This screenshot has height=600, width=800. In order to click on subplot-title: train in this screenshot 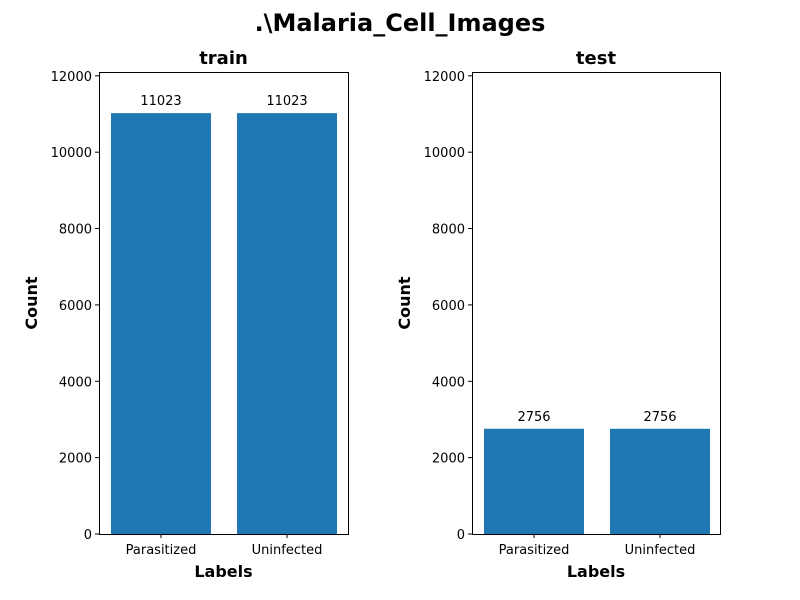, I will do `click(223, 58)`.